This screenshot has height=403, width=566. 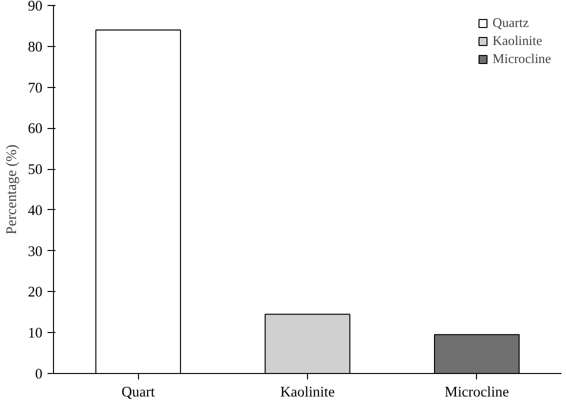 I want to click on x-tick-label: Microcline, so click(x=476, y=392).